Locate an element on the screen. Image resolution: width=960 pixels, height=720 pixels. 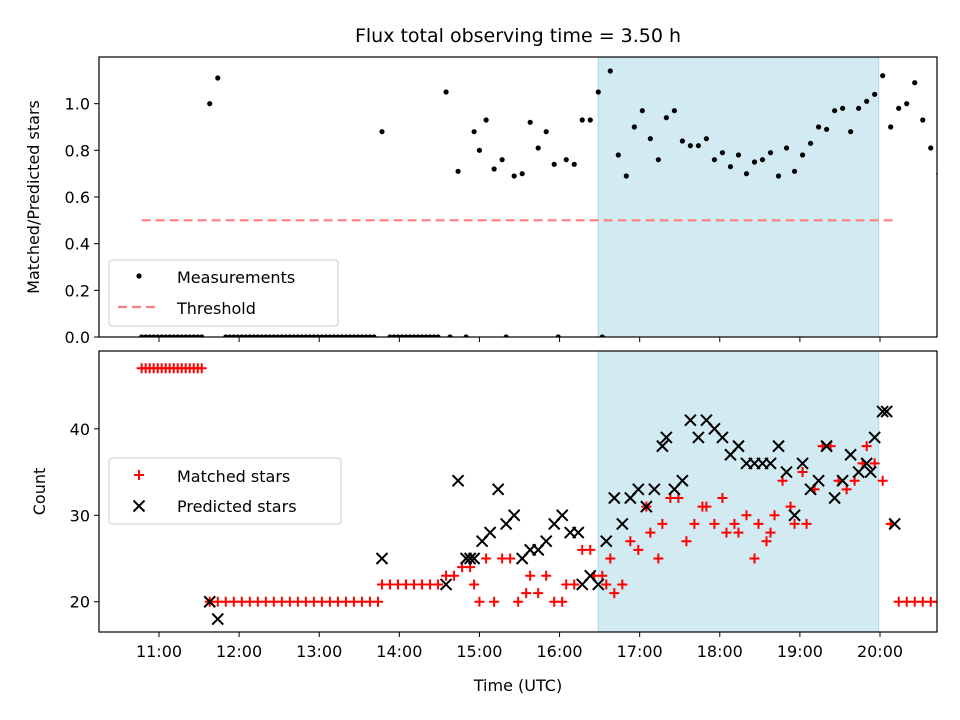
legend-marker-measurements is located at coordinates (139, 276).